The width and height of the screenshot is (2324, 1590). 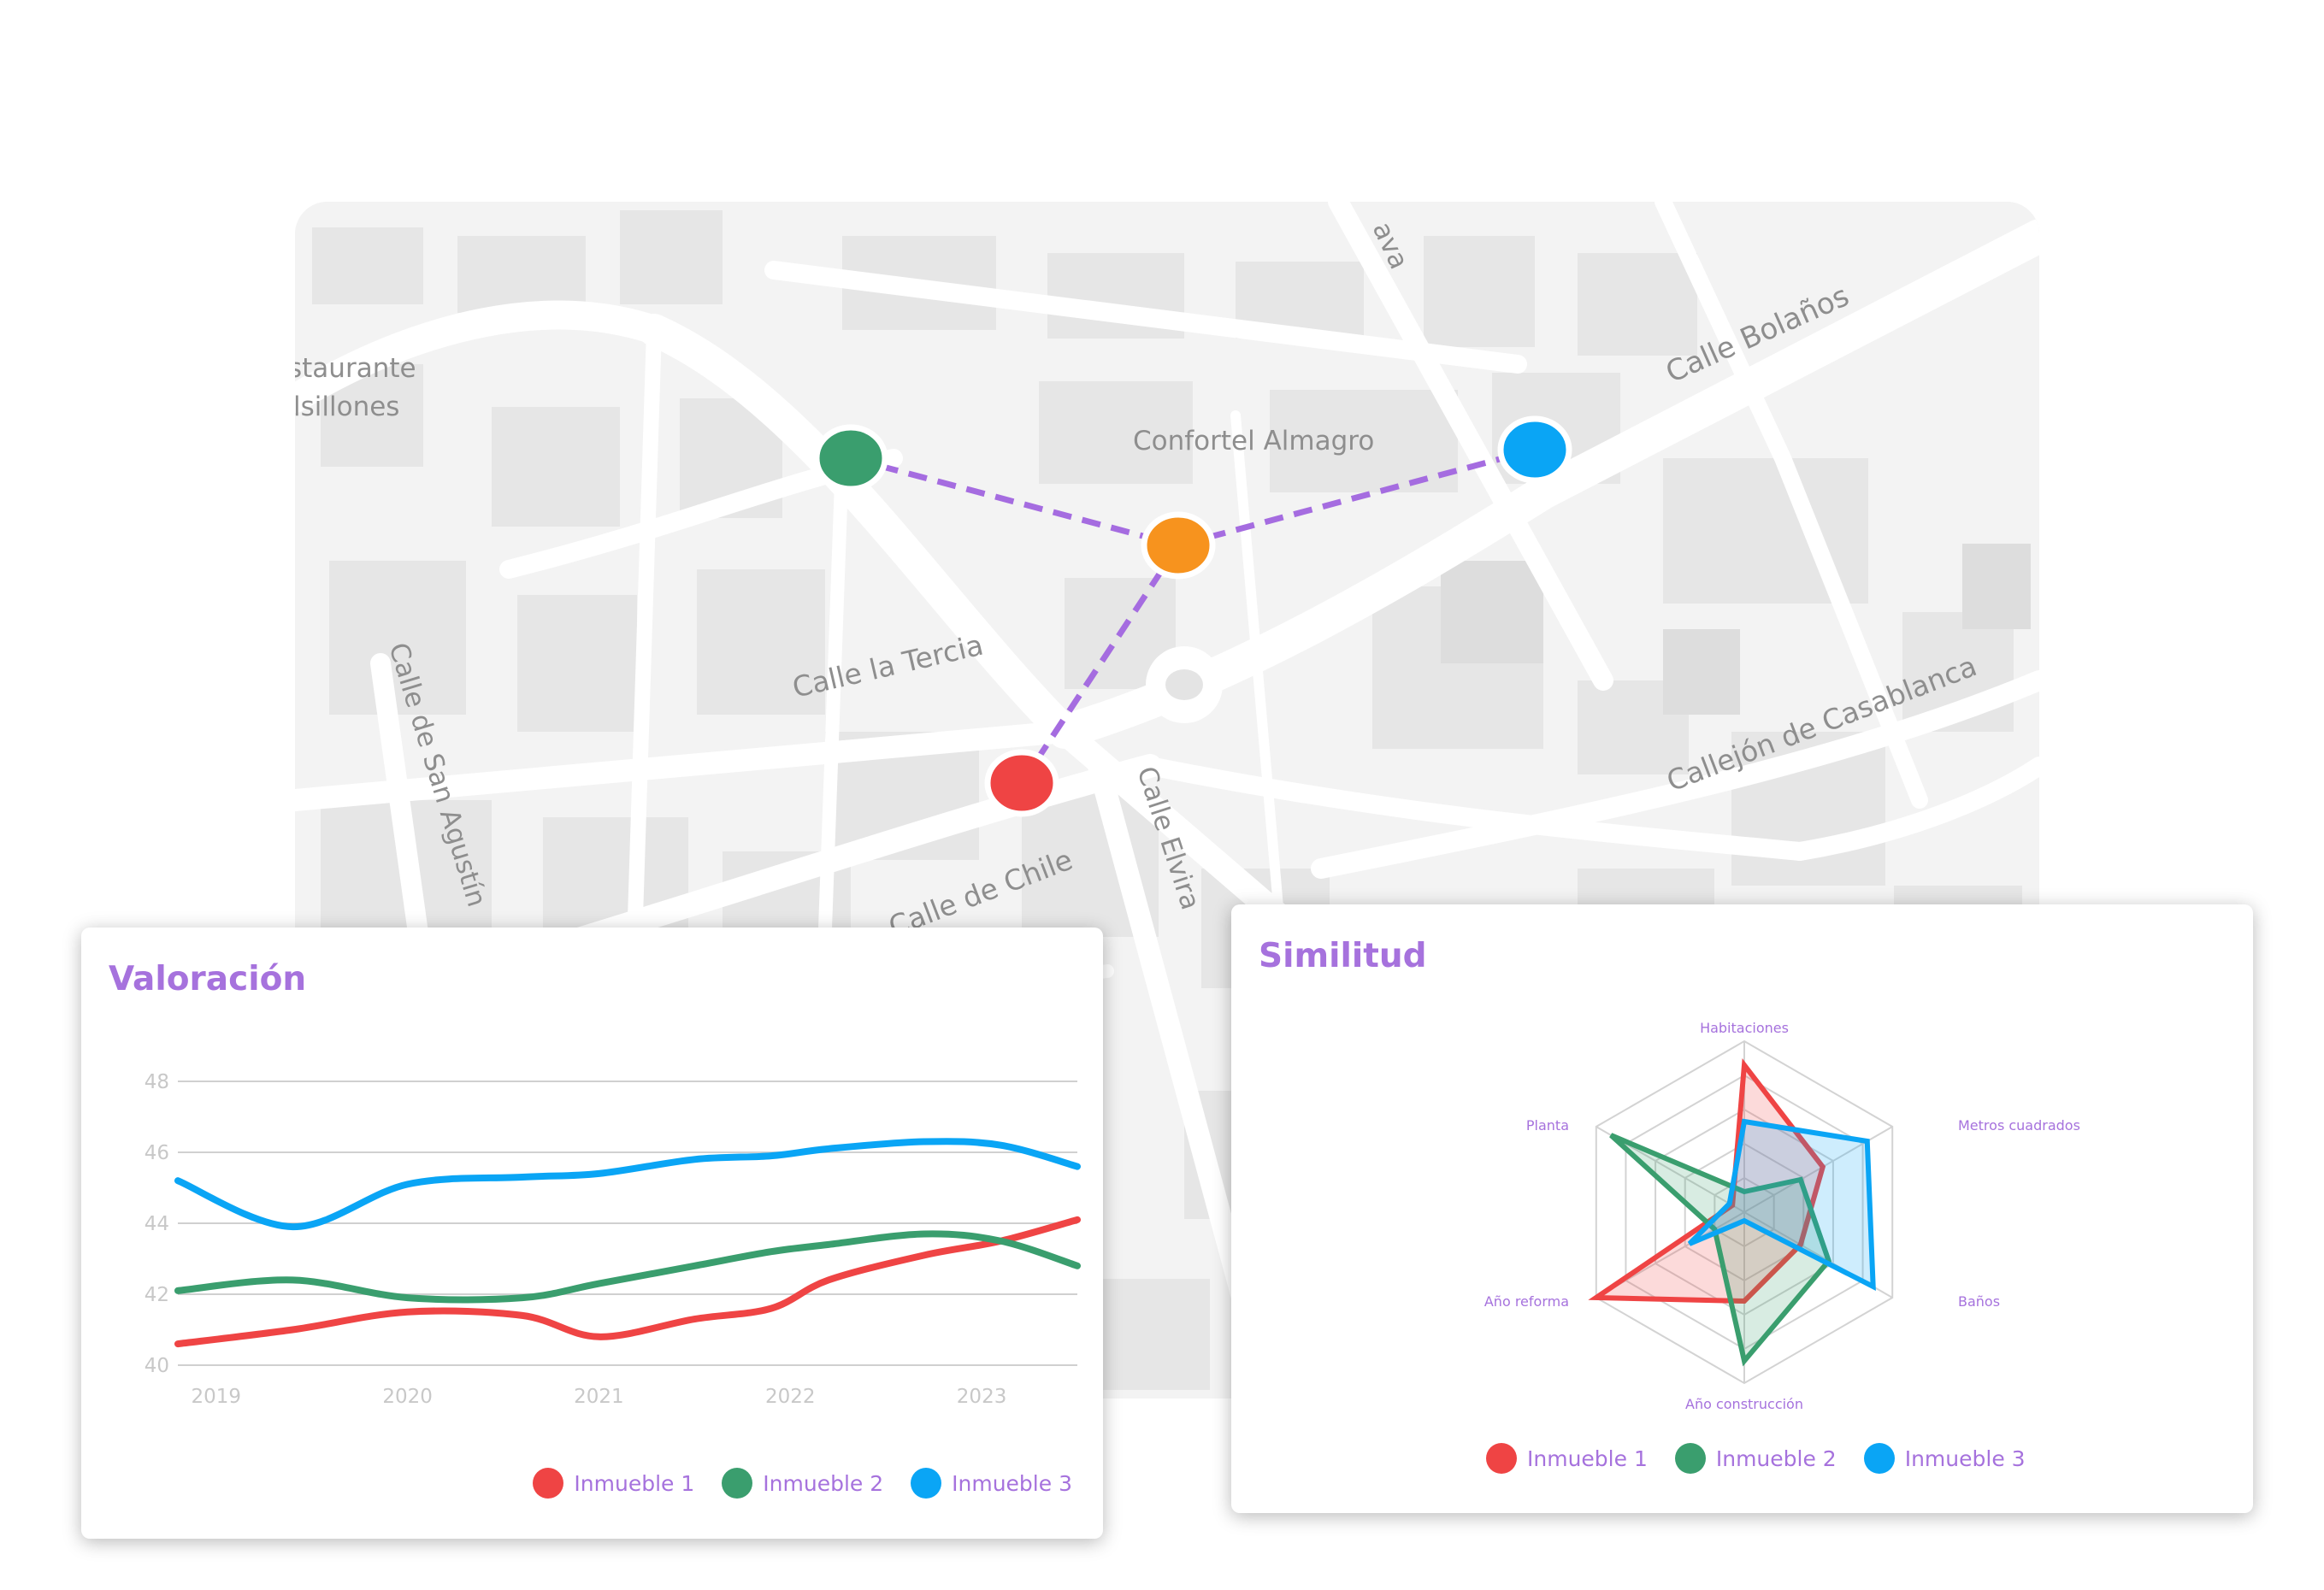 I want to click on radar-axis-label: Habitaciones, so click(x=1744, y=1028).